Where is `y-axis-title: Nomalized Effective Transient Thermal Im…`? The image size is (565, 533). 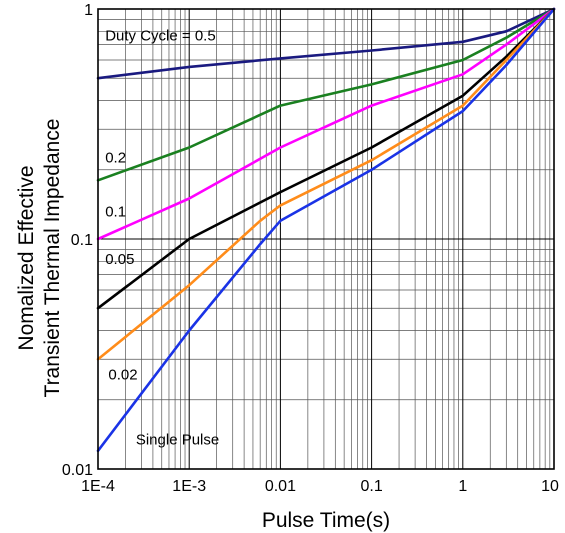 y-axis-title: Nomalized Effective Transient Thermal Im… is located at coordinates (39, 258).